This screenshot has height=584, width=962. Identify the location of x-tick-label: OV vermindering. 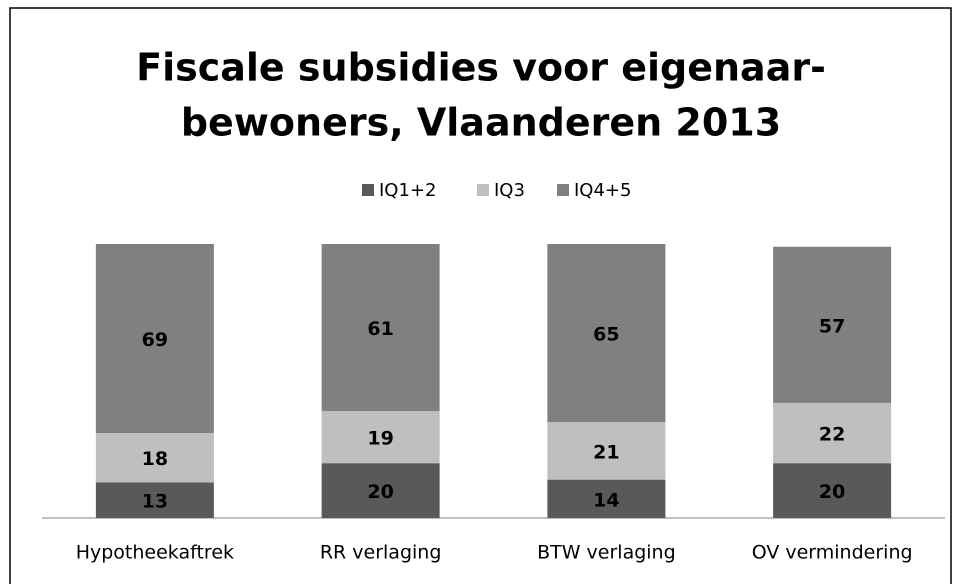
(832, 553).